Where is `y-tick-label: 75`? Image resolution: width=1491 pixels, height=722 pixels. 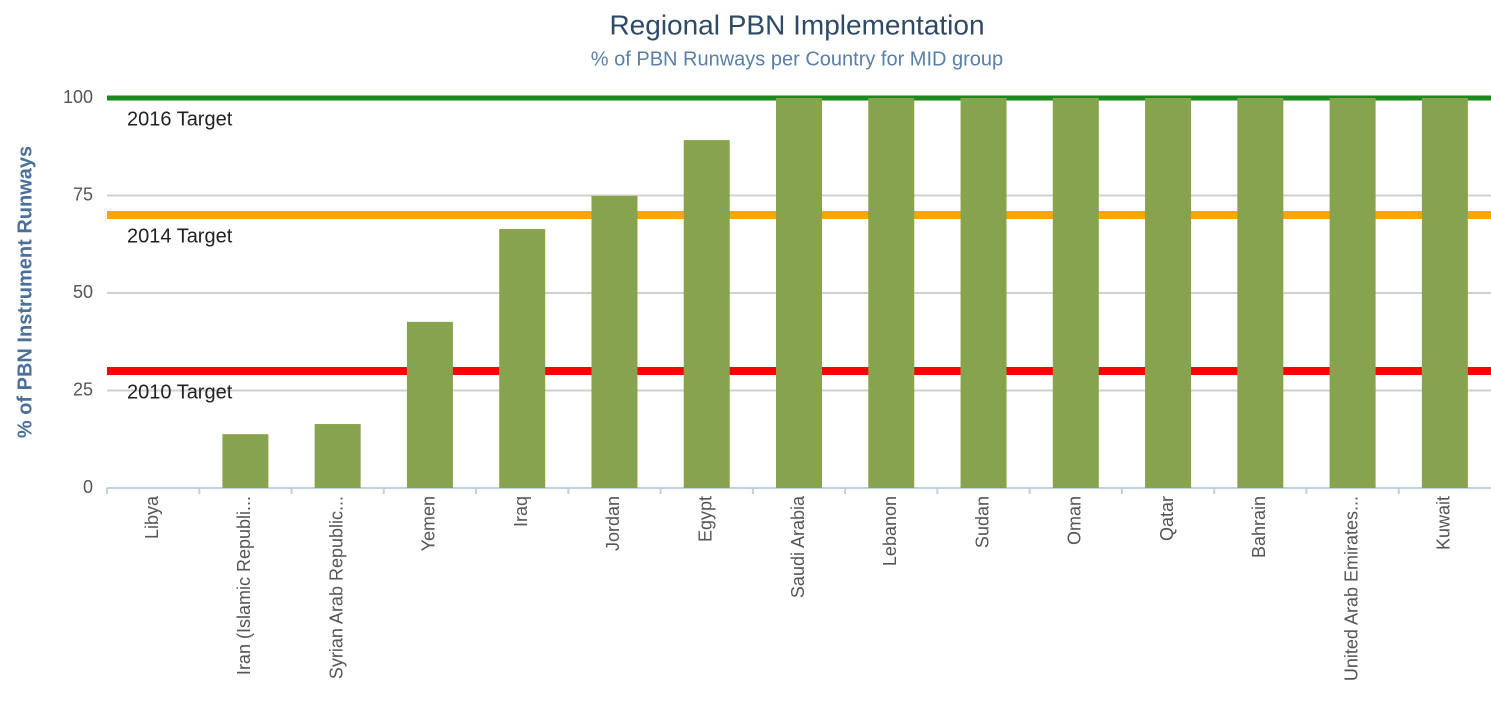 y-tick-label: 75 is located at coordinates (83, 194).